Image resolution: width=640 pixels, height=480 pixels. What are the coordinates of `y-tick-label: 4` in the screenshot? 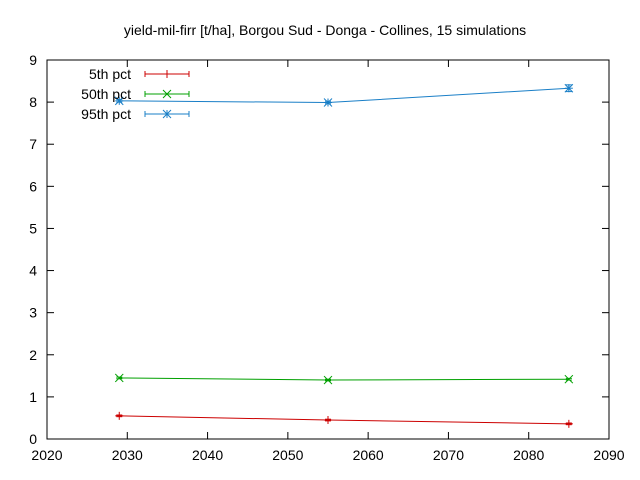 It's located at (33, 271).